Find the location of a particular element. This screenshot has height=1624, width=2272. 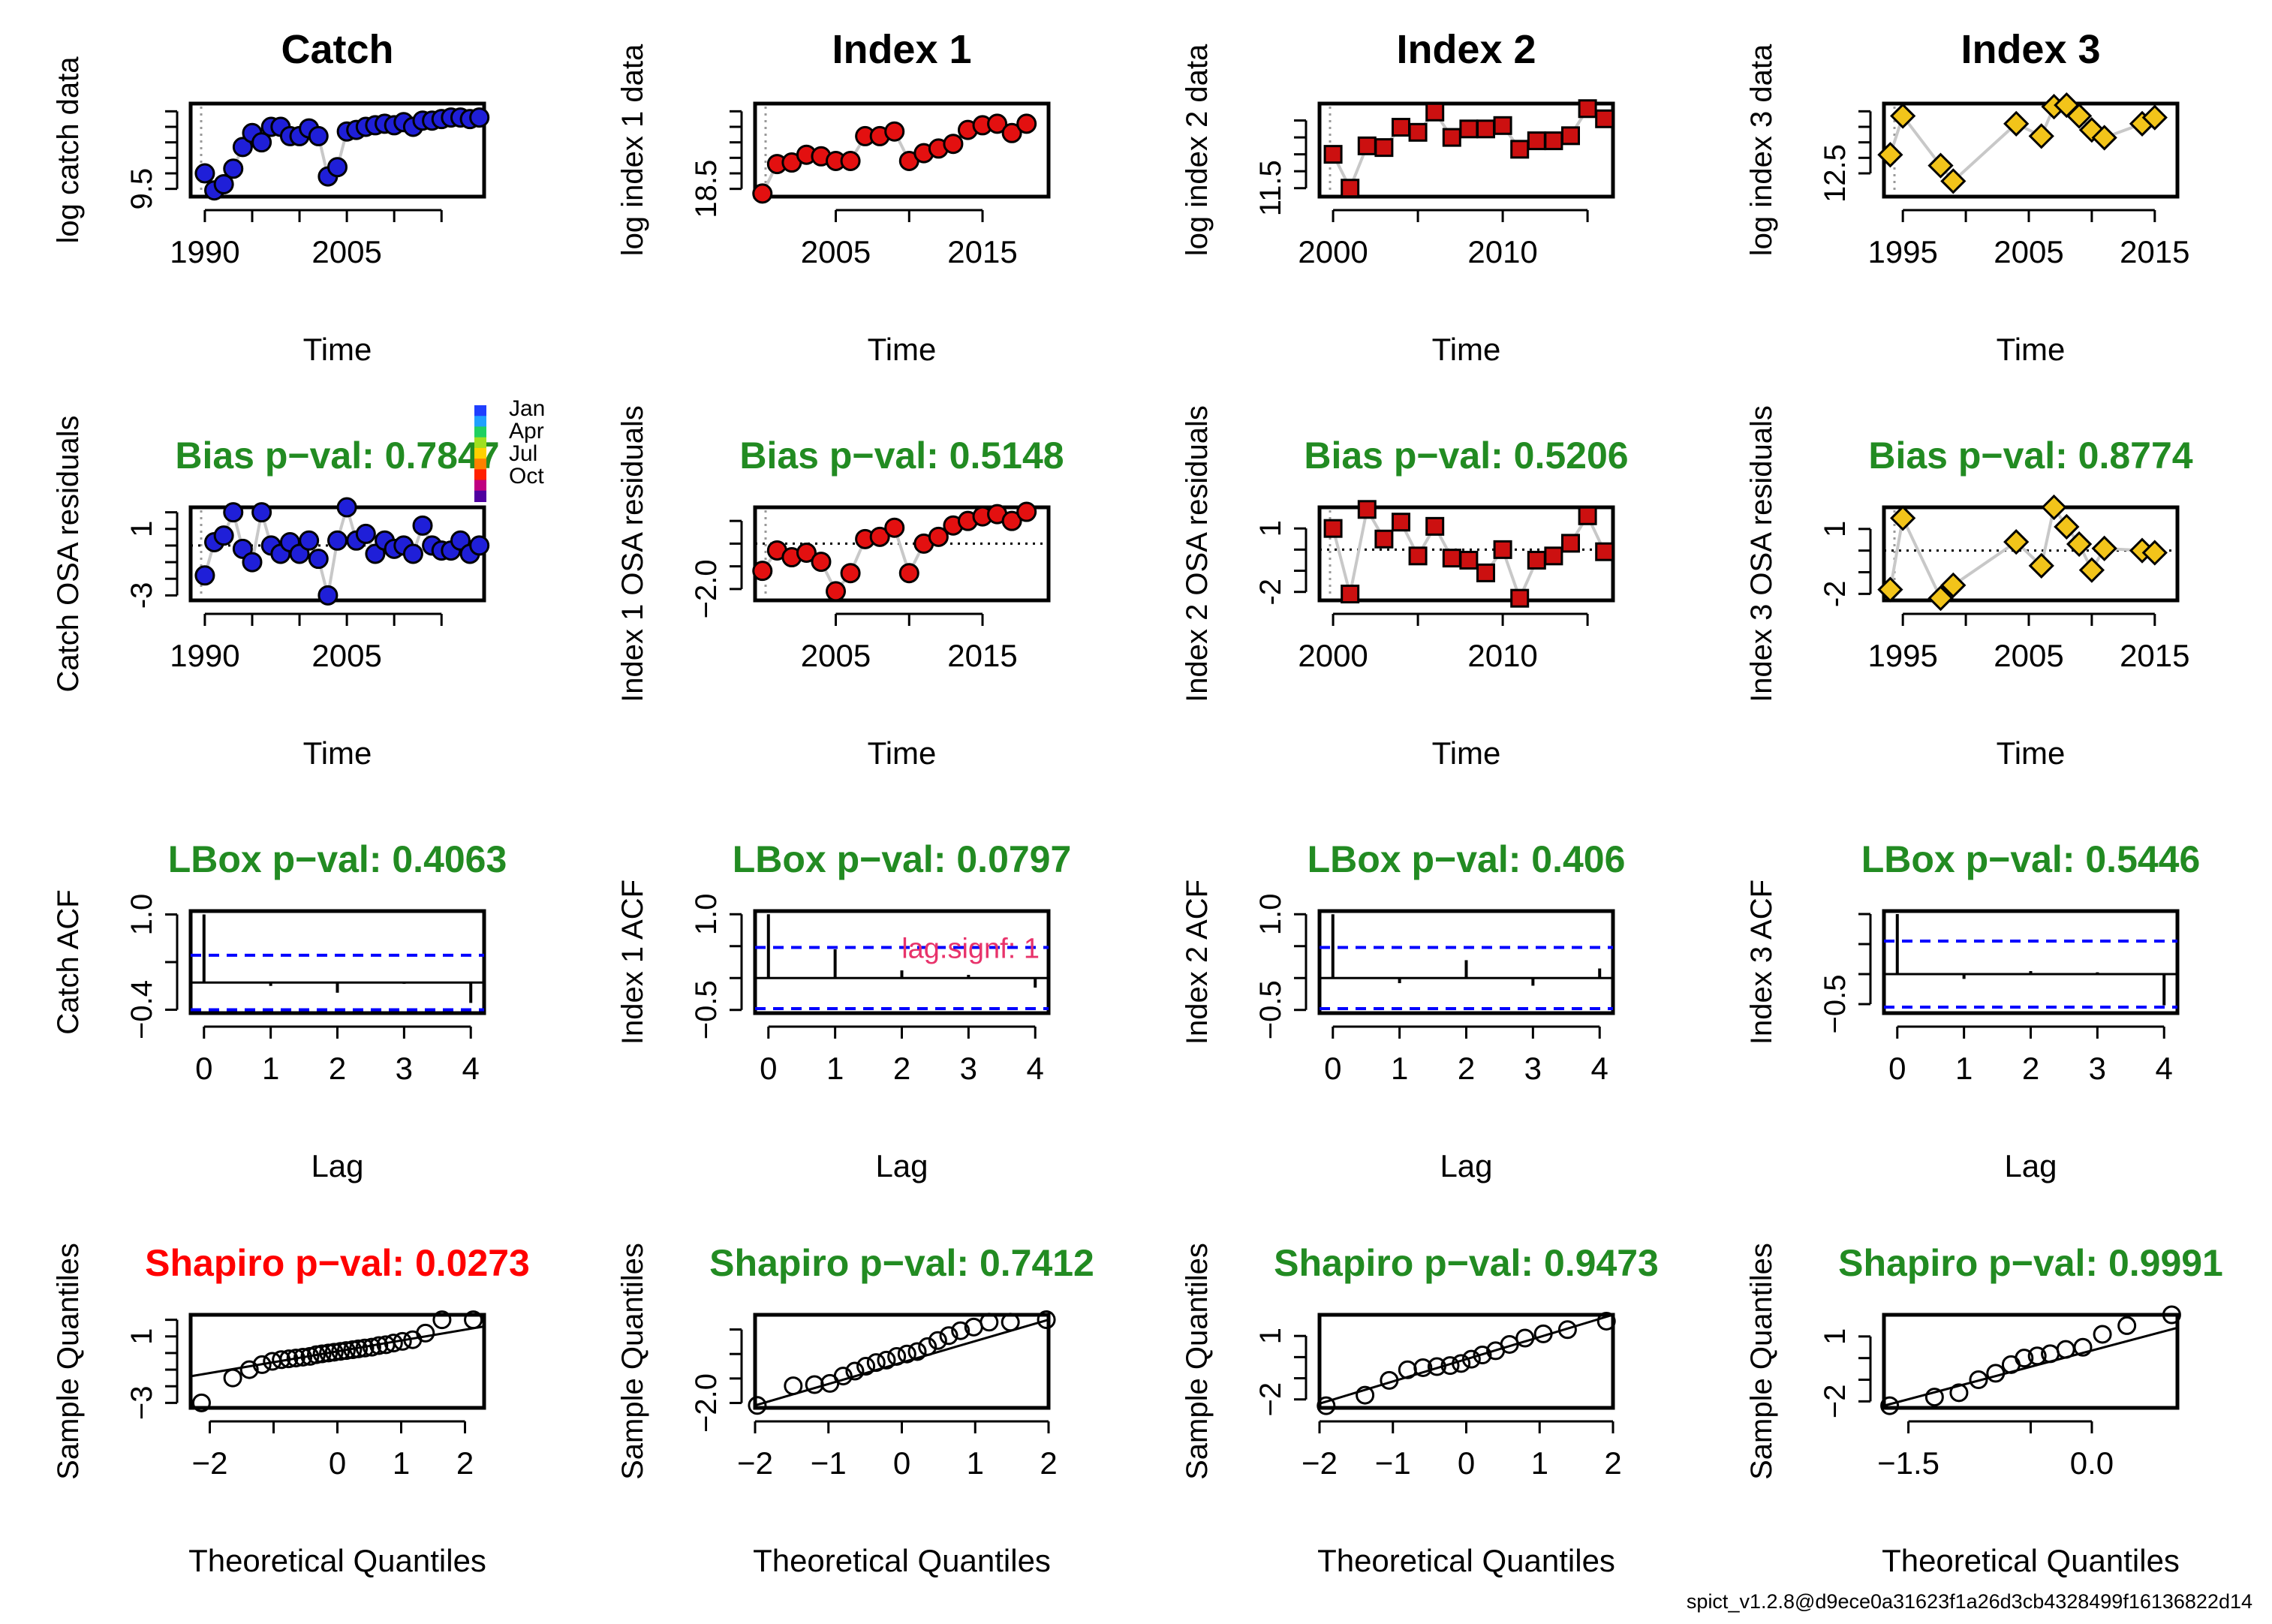

y-axis-label: log index 3 data is located at coordinates (1761, 150).